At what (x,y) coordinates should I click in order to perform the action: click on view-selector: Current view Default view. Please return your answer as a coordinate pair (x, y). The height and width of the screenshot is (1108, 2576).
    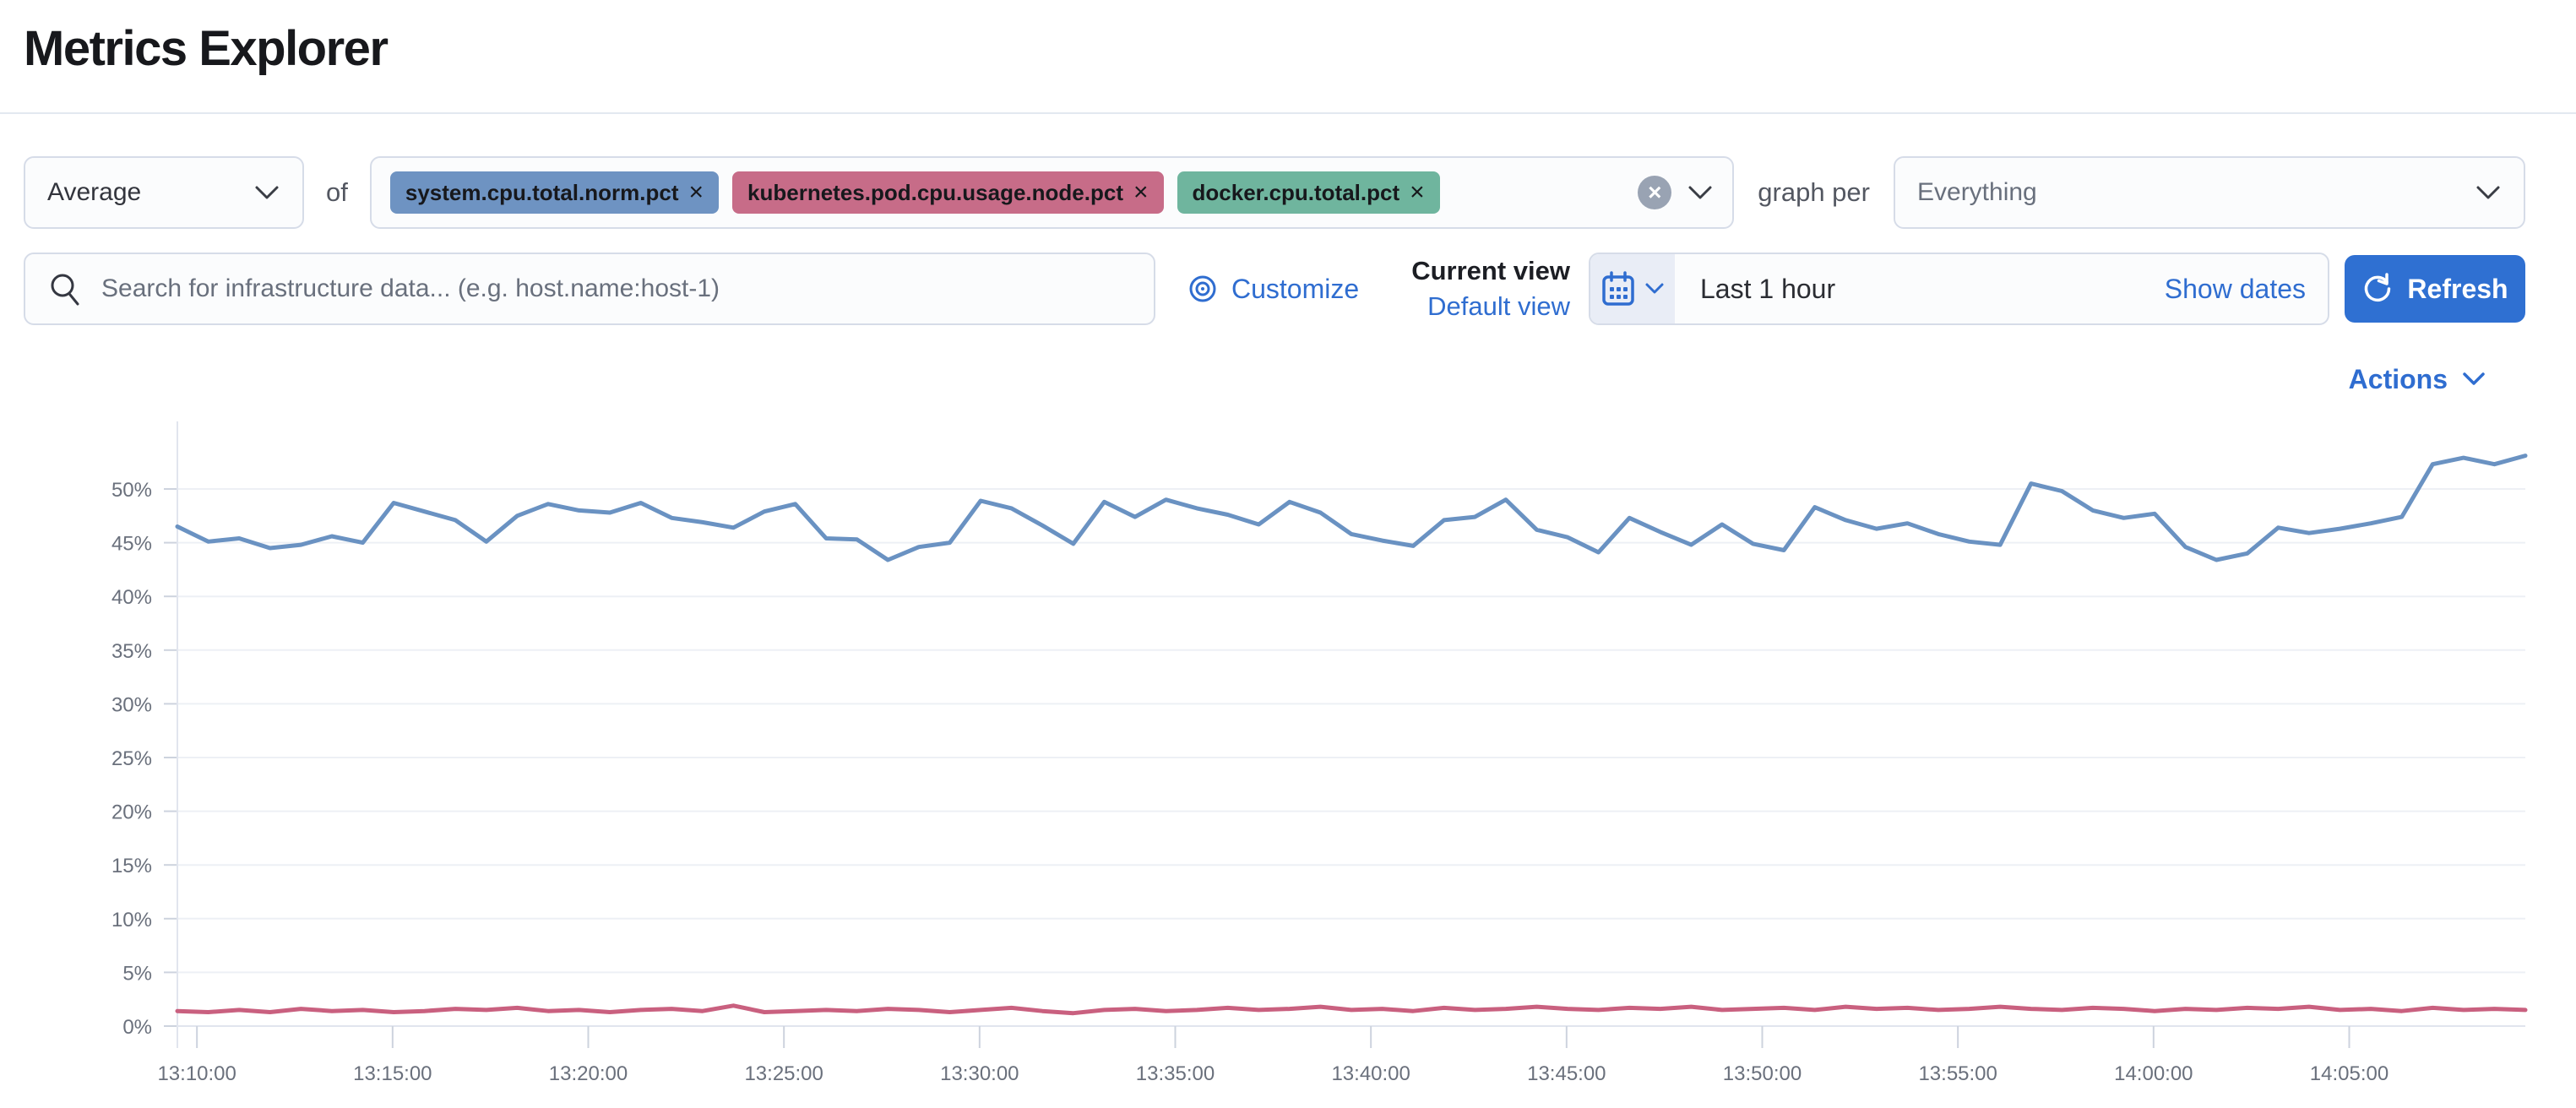
    Looking at the image, I should click on (1490, 288).